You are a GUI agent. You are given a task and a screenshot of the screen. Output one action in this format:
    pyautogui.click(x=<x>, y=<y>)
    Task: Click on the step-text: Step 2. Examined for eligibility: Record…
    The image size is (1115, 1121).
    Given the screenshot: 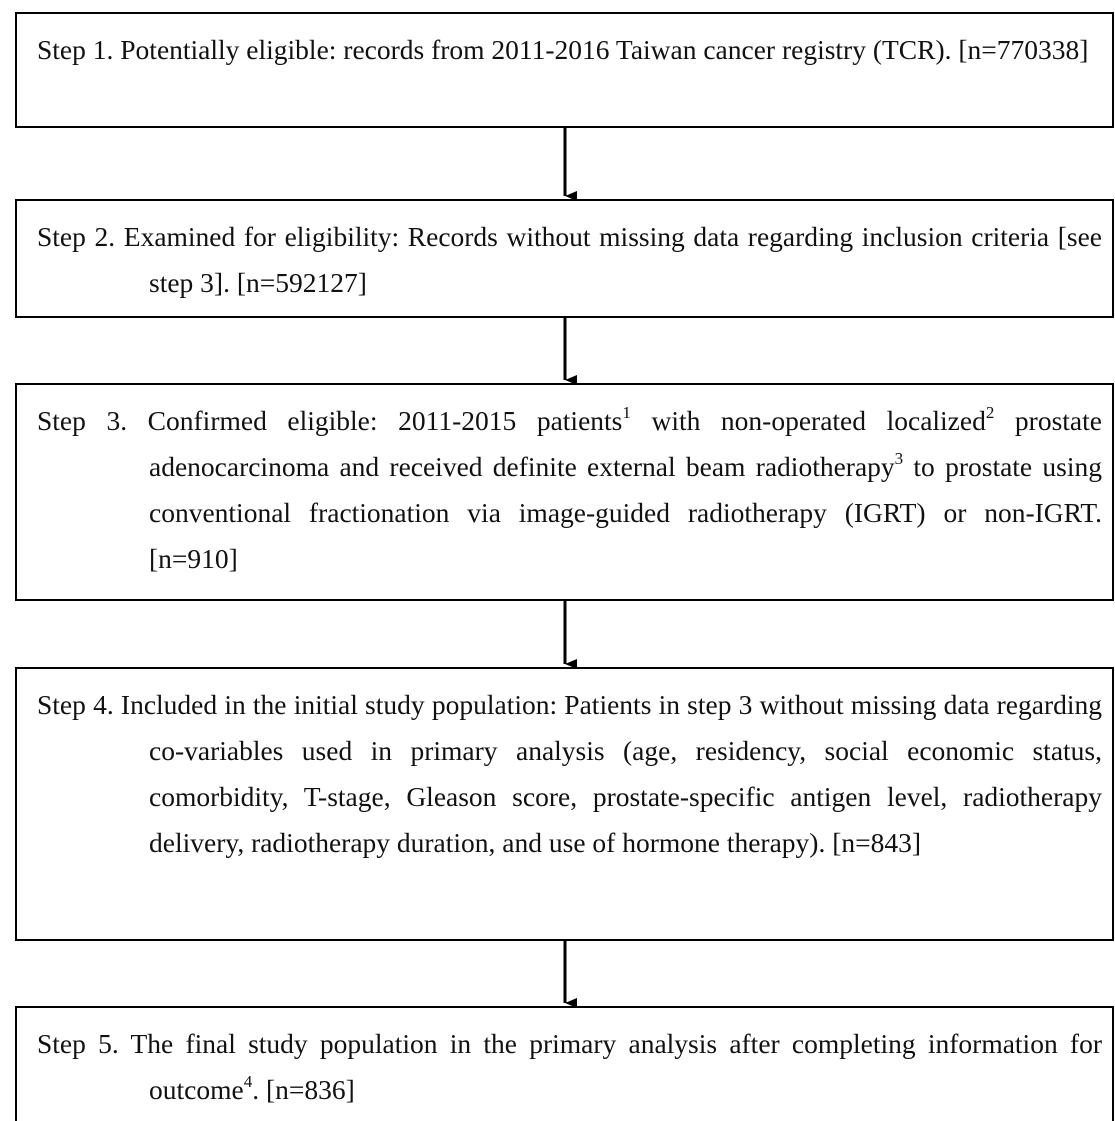 What is the action you would take?
    pyautogui.click(x=564, y=253)
    